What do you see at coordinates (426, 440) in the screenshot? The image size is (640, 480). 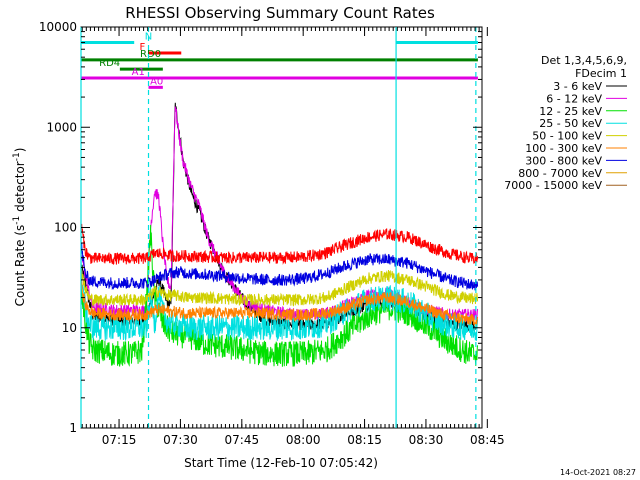 I see `x-tick-label-5: 08:30` at bounding box center [426, 440].